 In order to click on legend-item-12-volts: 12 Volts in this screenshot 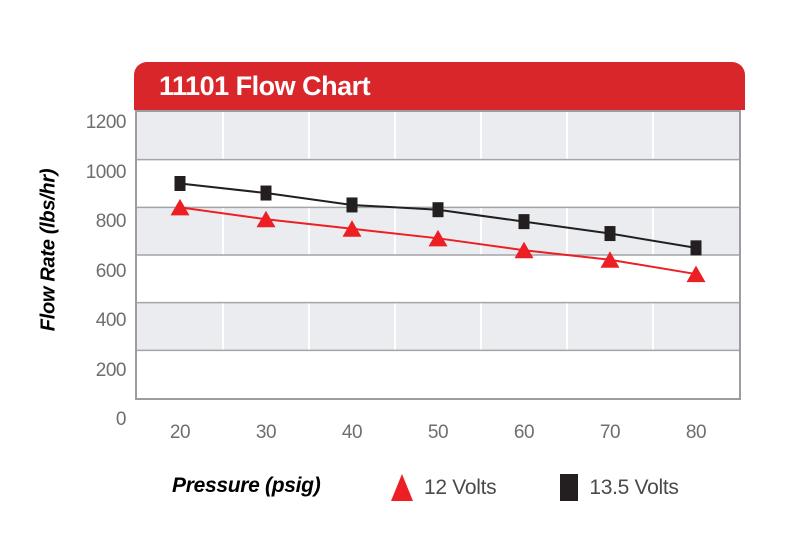, I will do `click(444, 487)`.